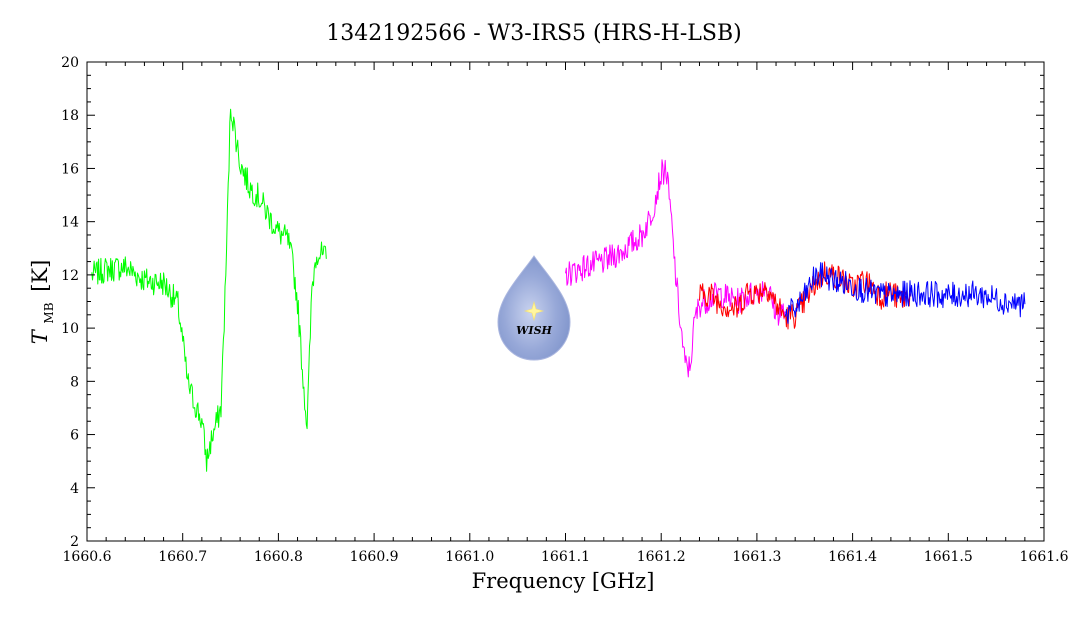 Image resolution: width=1068 pixels, height=618 pixels. I want to click on x-tick-label: 1661.1, so click(565, 557).